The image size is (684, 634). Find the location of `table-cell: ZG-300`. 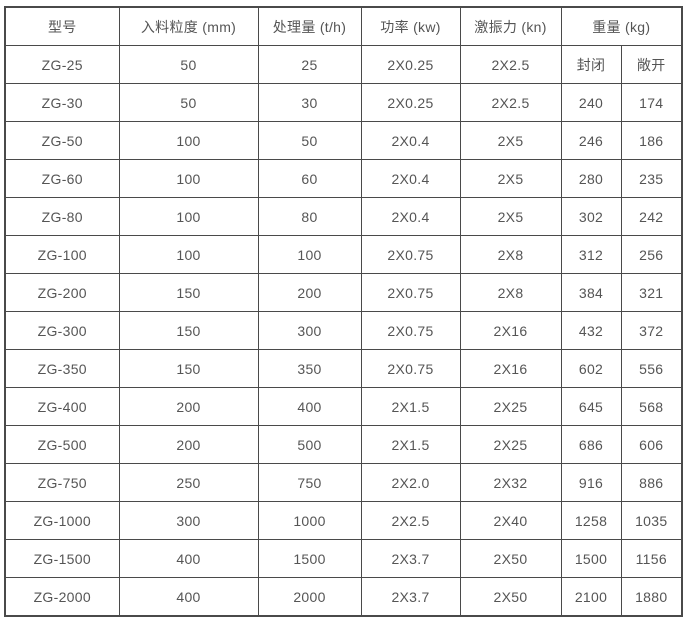

table-cell: ZG-300 is located at coordinates (62, 330).